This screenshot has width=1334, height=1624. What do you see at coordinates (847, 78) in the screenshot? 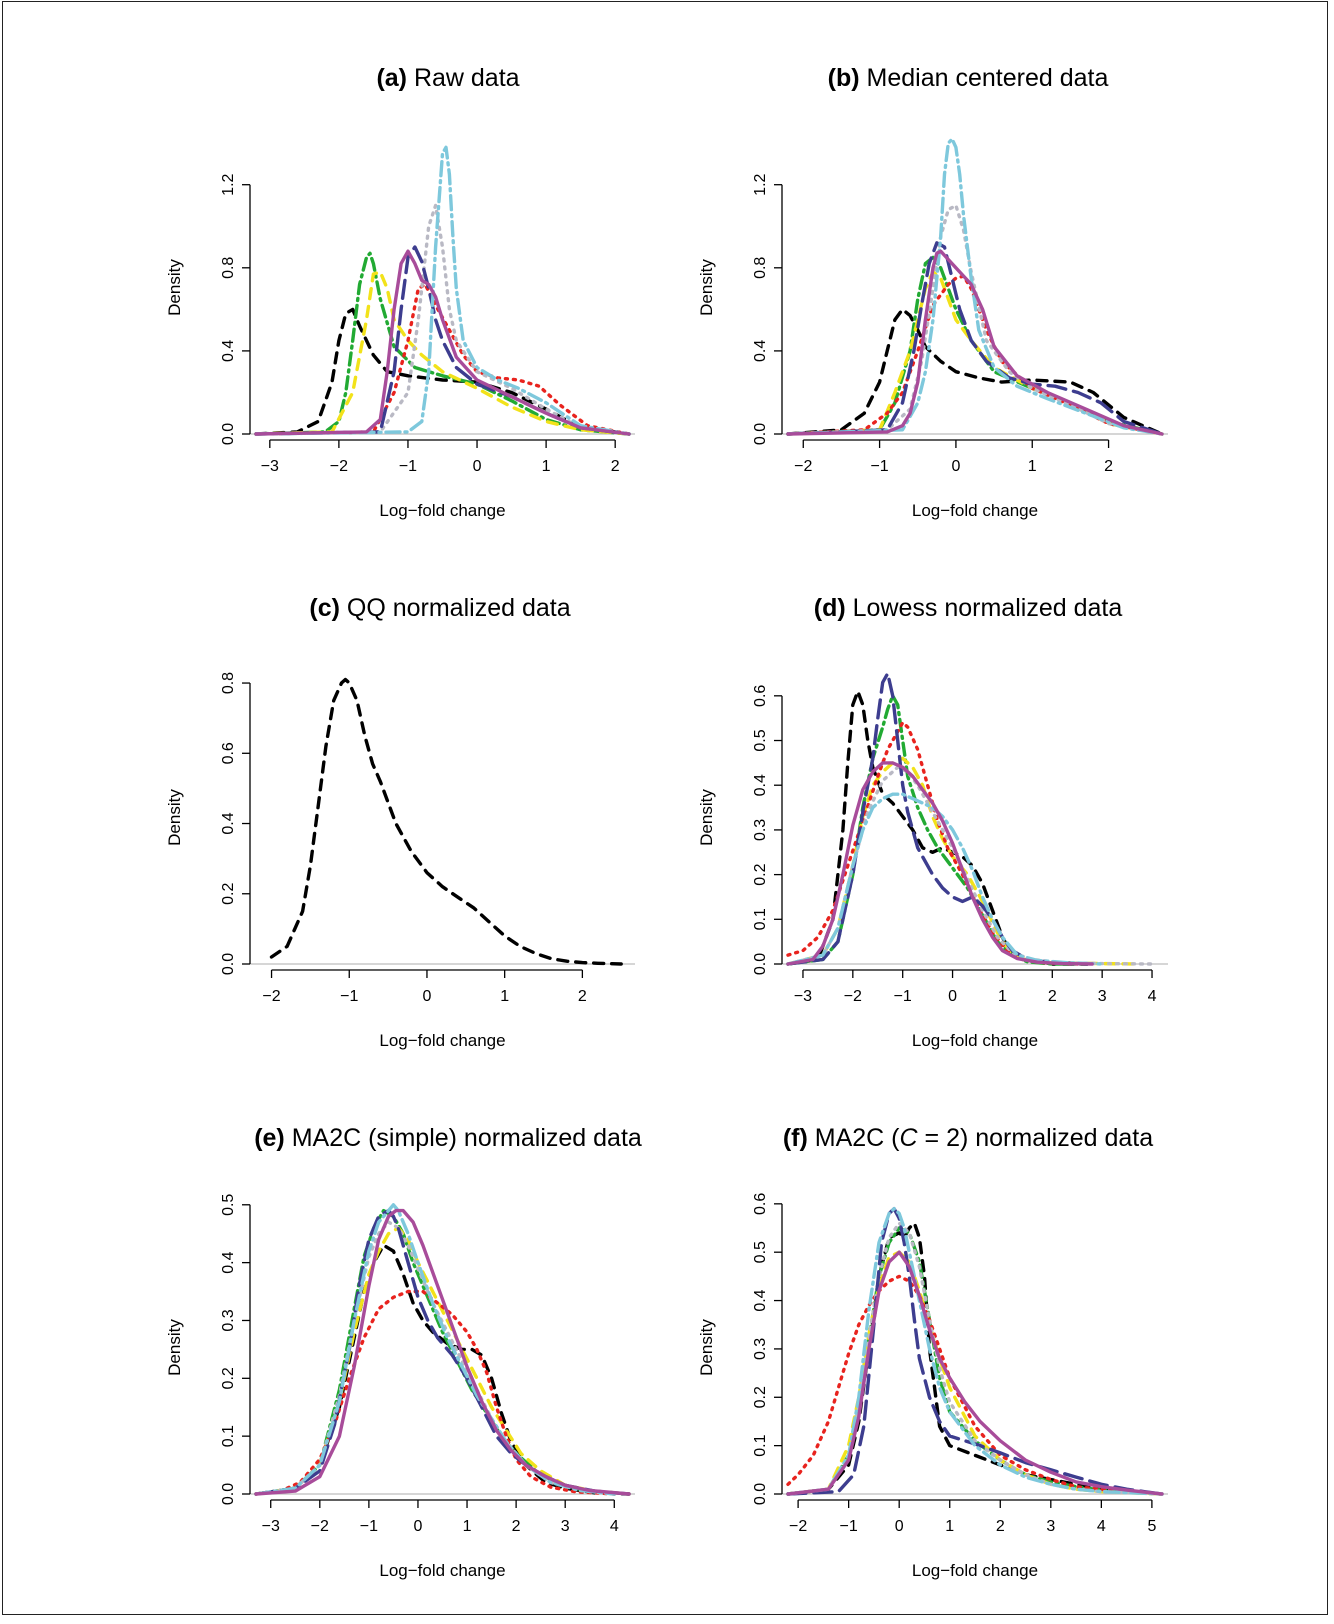
I see `chart-title-tag: (b)` at bounding box center [847, 78].